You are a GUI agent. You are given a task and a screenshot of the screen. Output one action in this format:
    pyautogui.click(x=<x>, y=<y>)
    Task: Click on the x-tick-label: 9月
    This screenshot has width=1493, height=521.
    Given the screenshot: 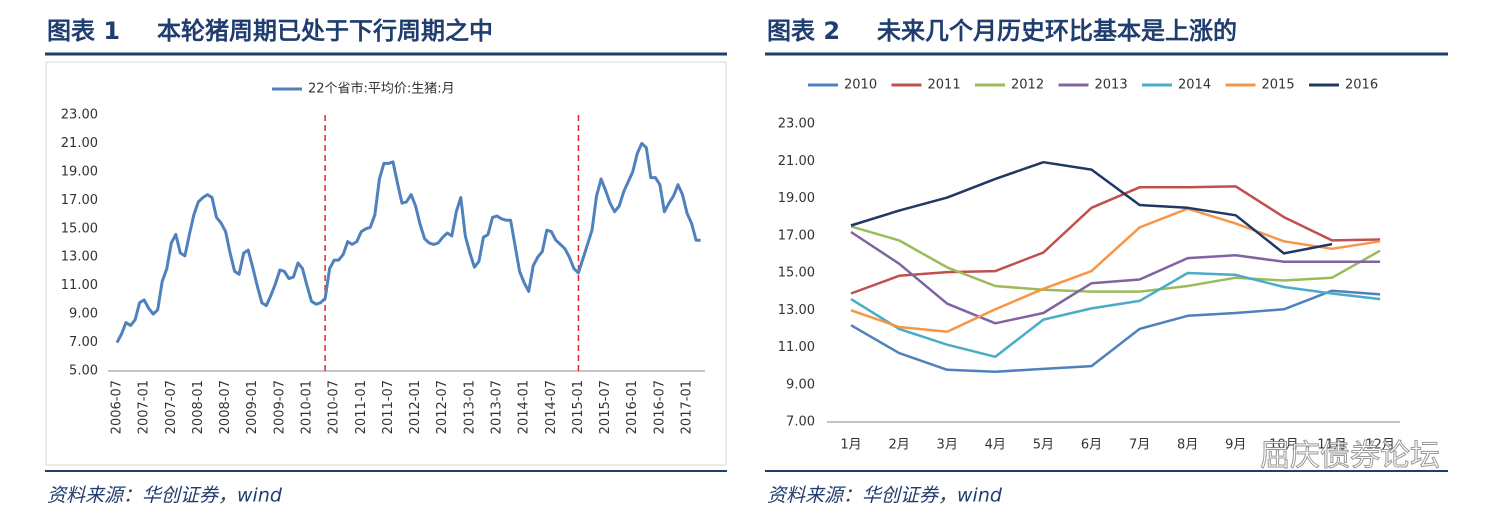 What is the action you would take?
    pyautogui.click(x=1235, y=445)
    